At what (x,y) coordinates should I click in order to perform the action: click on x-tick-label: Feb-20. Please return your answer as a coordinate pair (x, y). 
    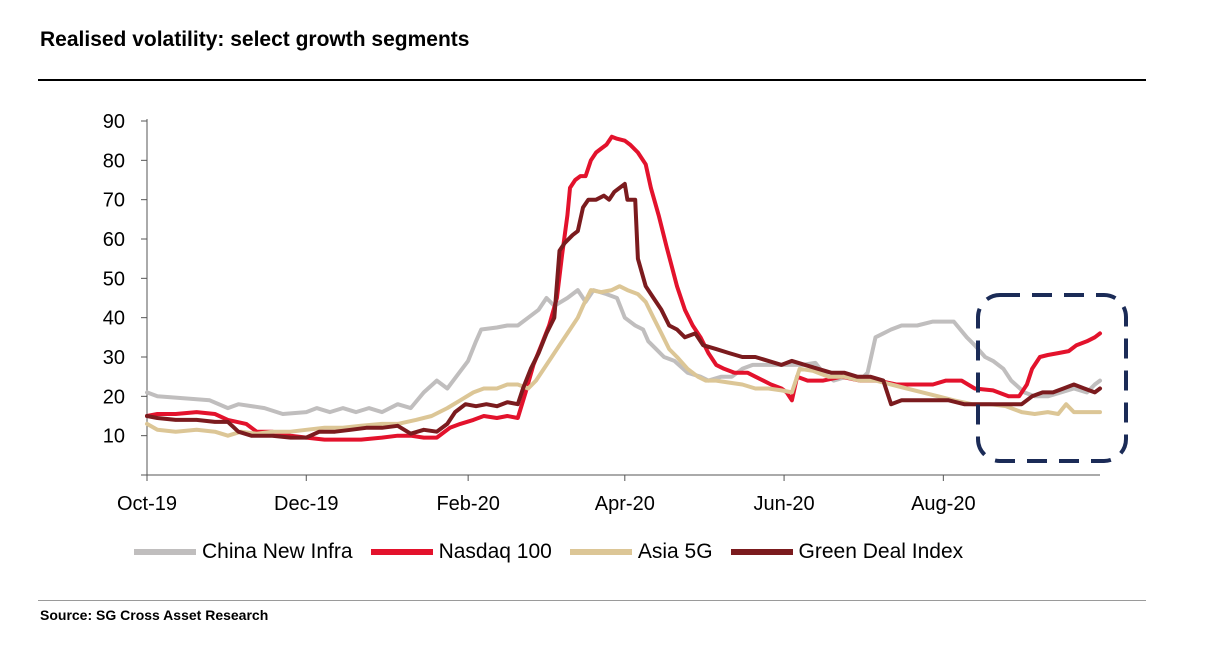
    Looking at the image, I should click on (467, 504).